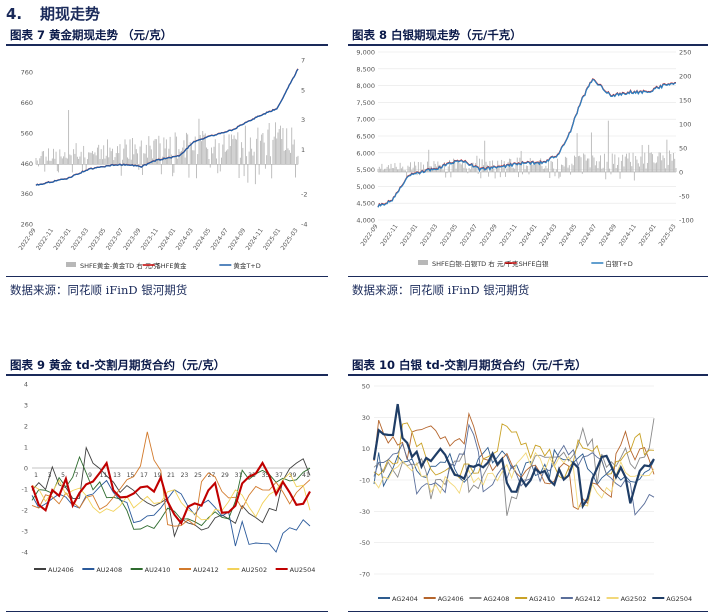 Image resolution: width=712 pixels, height=616 pixels. I want to click on x-tick-label: 35, so click(266, 475).